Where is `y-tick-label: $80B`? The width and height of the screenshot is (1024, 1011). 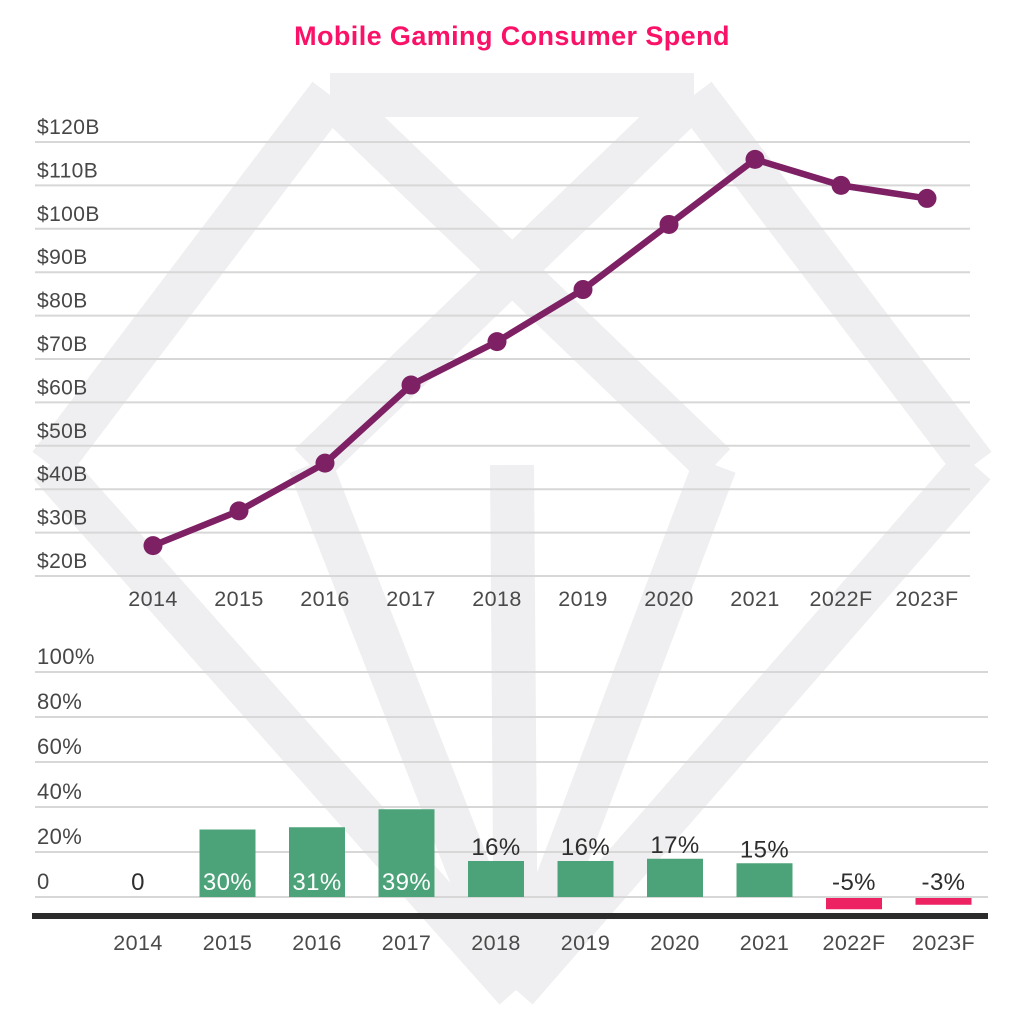
y-tick-label: $80B is located at coordinates (62, 301).